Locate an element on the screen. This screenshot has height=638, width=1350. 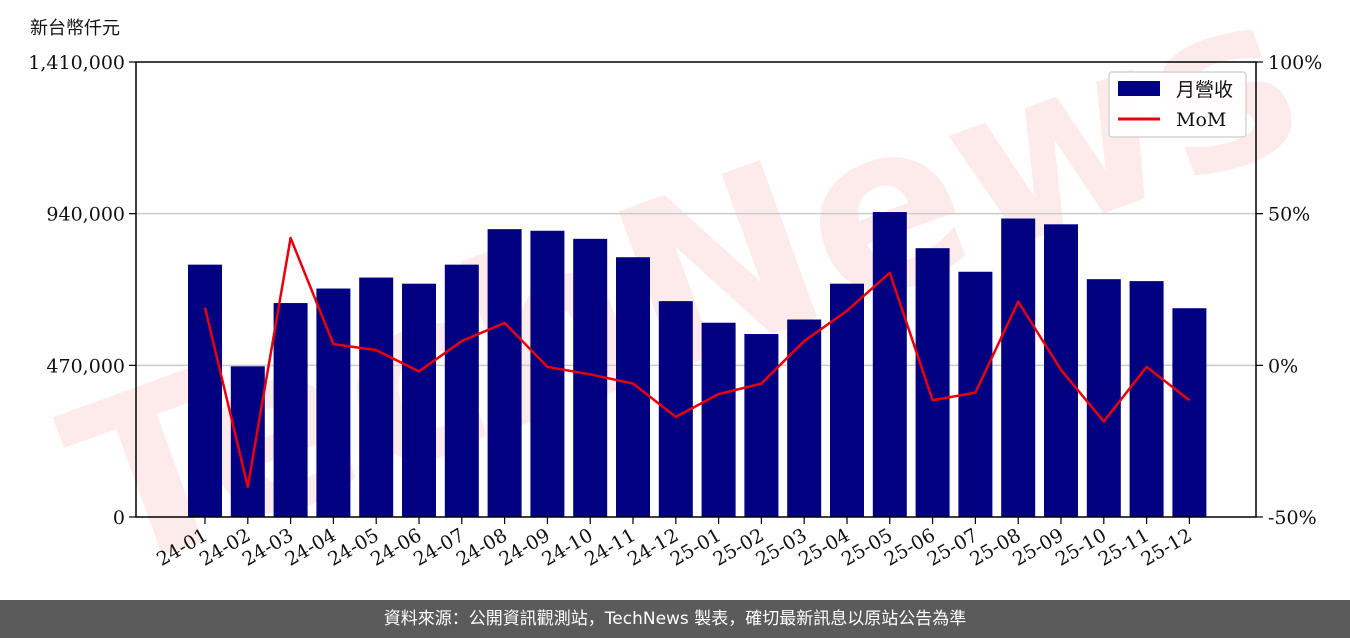
x-tick-label: 25-12 is located at coordinates (1166, 547).